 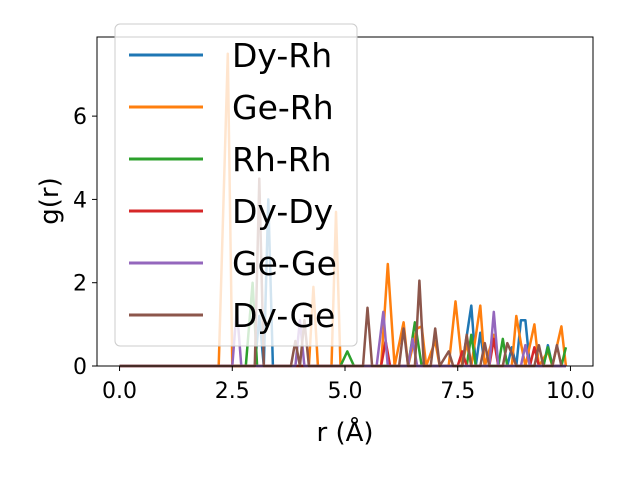 What do you see at coordinates (282, 211) in the screenshot?
I see `legend-label: Dy-Dy` at bounding box center [282, 211].